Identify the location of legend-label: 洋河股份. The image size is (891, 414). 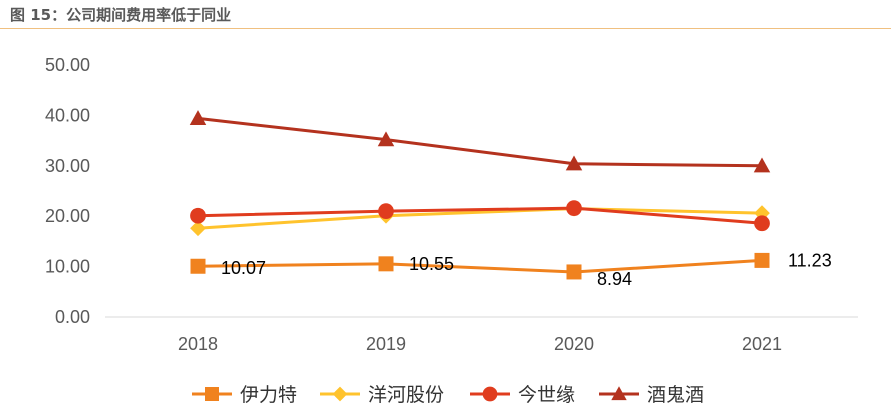
(406, 395).